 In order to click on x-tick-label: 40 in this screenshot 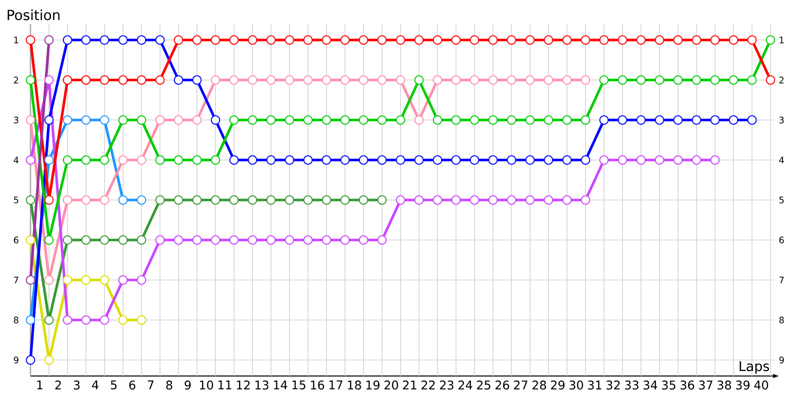, I will do `click(761, 385)`.